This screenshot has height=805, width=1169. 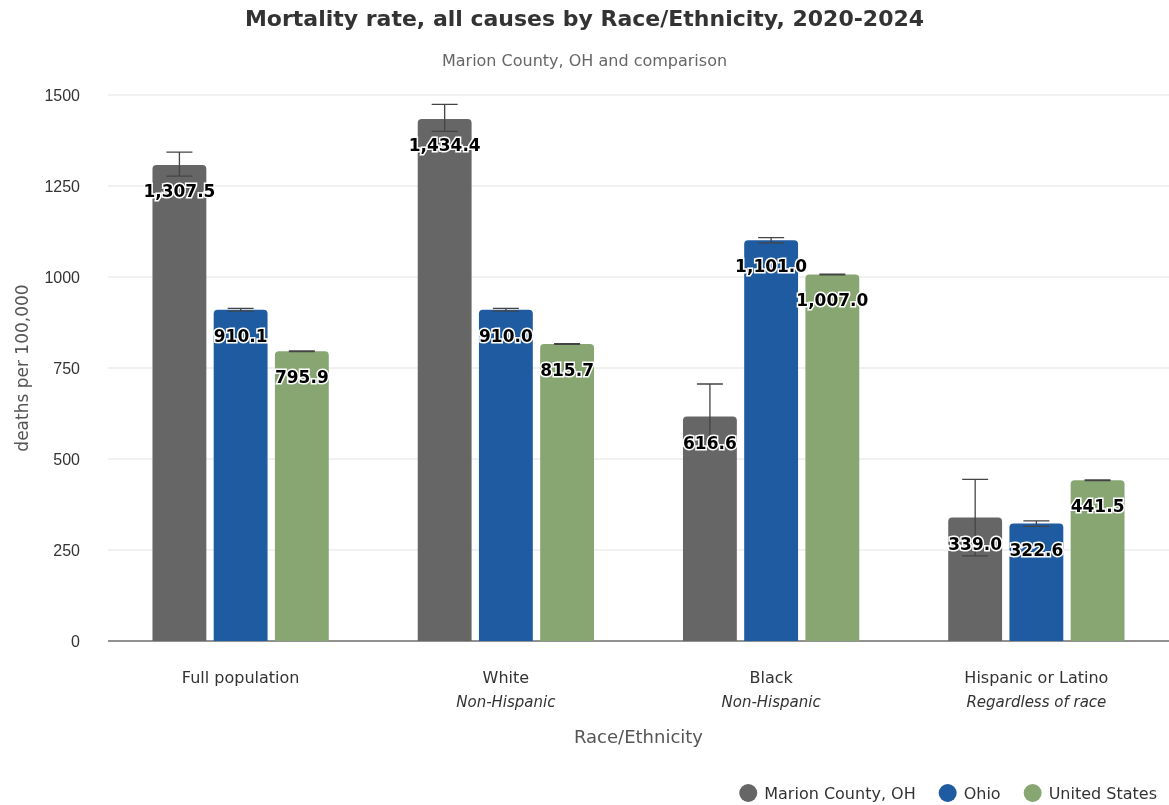 What do you see at coordinates (982, 793) in the screenshot?
I see `legend-label: Ohio` at bounding box center [982, 793].